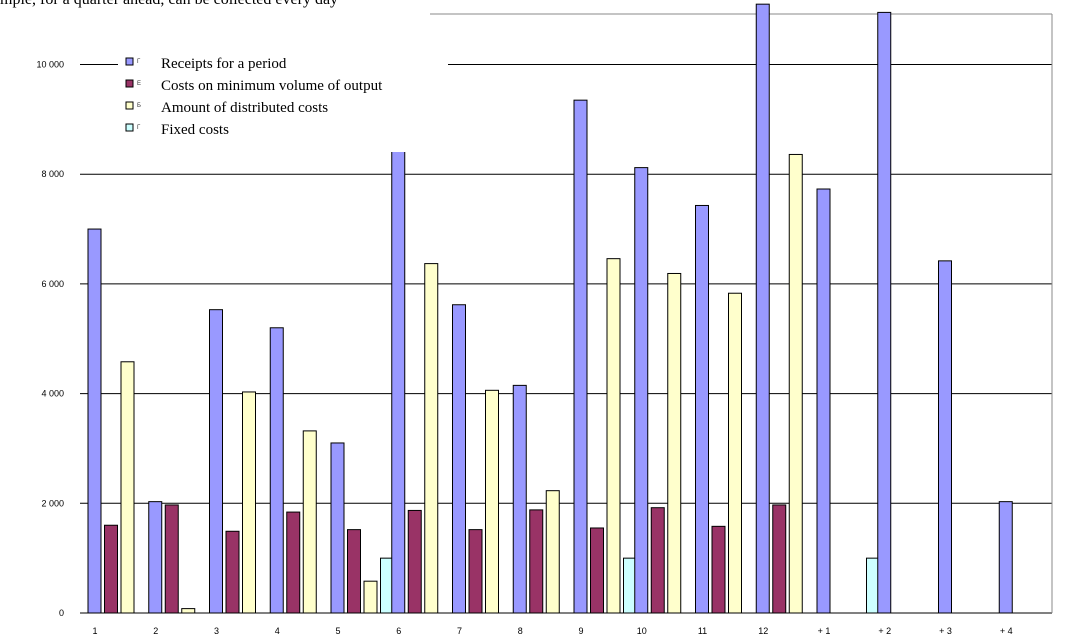 Image resolution: width=1077 pixels, height=641 pixels. What do you see at coordinates (459, 631) in the screenshot?
I see `x-tick-label: 7` at bounding box center [459, 631].